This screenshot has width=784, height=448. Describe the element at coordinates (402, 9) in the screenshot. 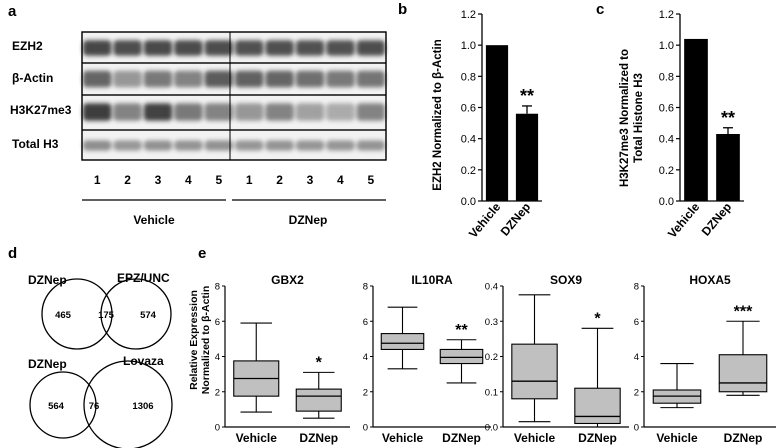

I see `panel-letter-b: b` at that location.